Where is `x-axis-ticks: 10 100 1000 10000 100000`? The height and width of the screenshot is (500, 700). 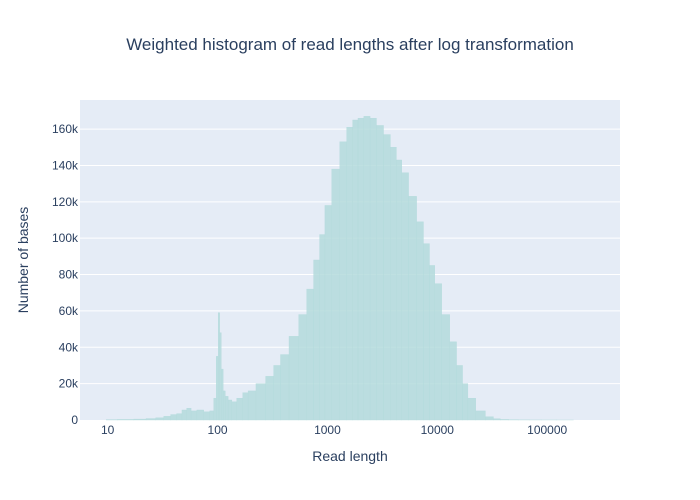 x-axis-ticks: 10 100 1000 10000 100000 is located at coordinates (334, 430).